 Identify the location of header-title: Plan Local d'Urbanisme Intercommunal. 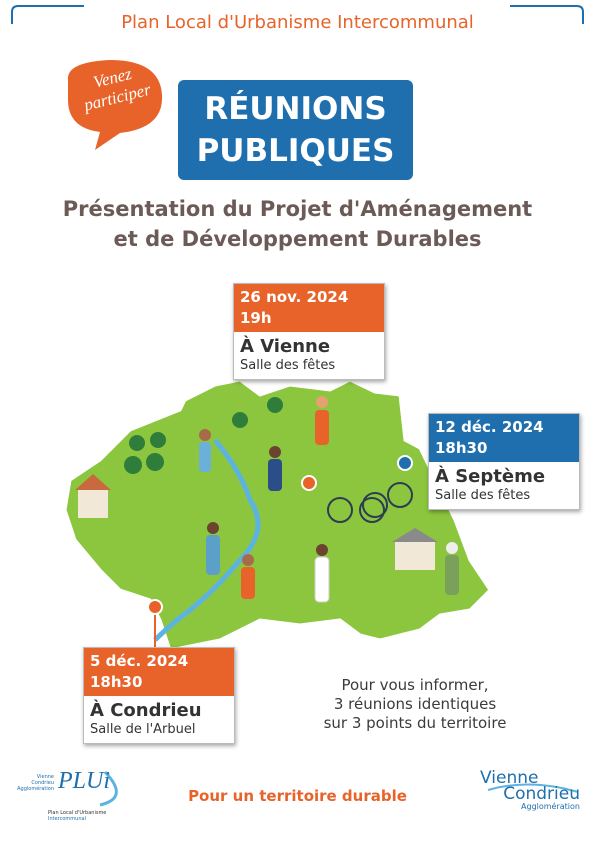
(297, 22).